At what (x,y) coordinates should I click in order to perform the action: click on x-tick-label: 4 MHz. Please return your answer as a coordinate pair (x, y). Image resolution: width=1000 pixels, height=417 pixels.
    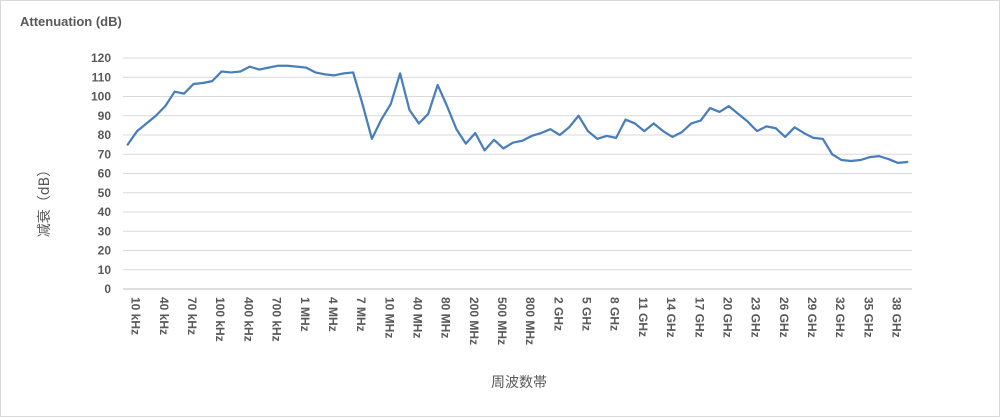
    Looking at the image, I should click on (333, 314).